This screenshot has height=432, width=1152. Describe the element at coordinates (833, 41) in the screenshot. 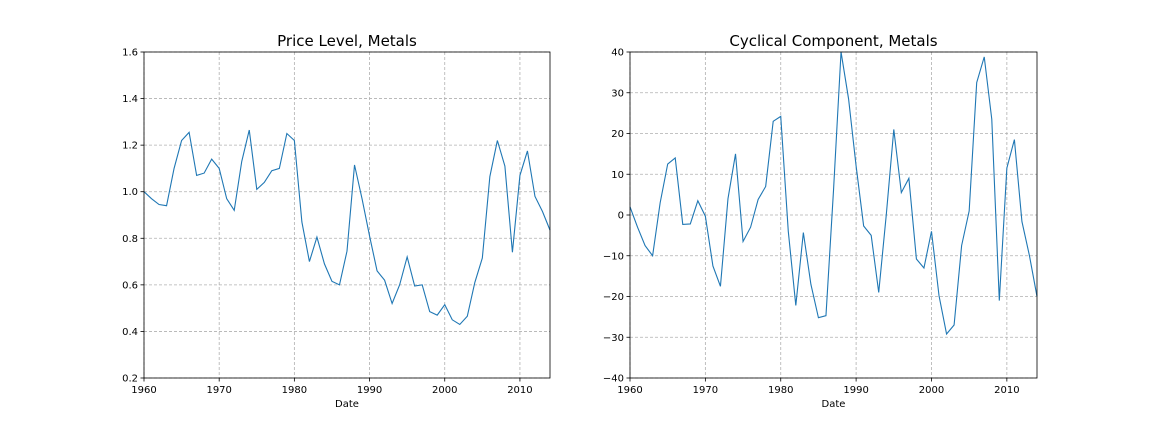

I see `cycle-chart-title: Cyclical Component, Metals` at that location.